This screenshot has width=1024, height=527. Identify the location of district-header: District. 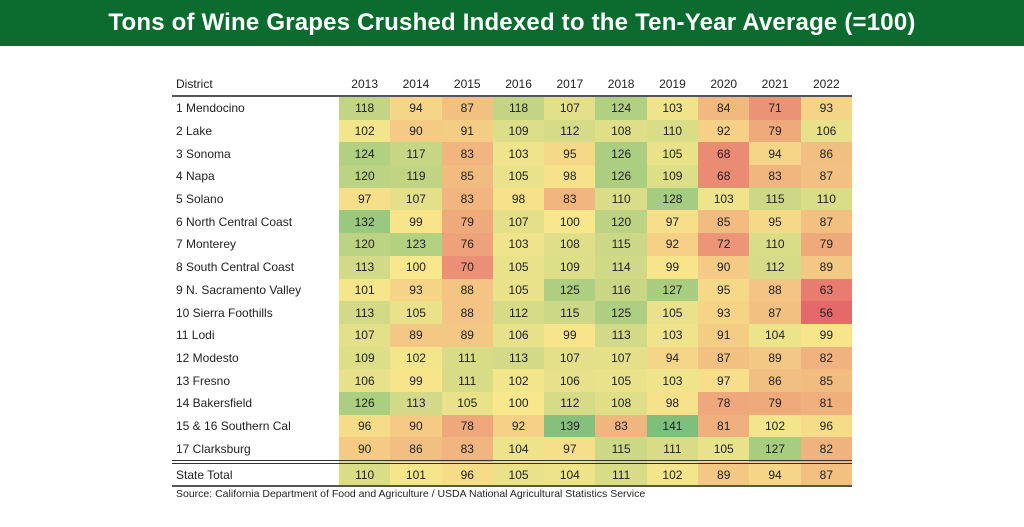
(255, 85).